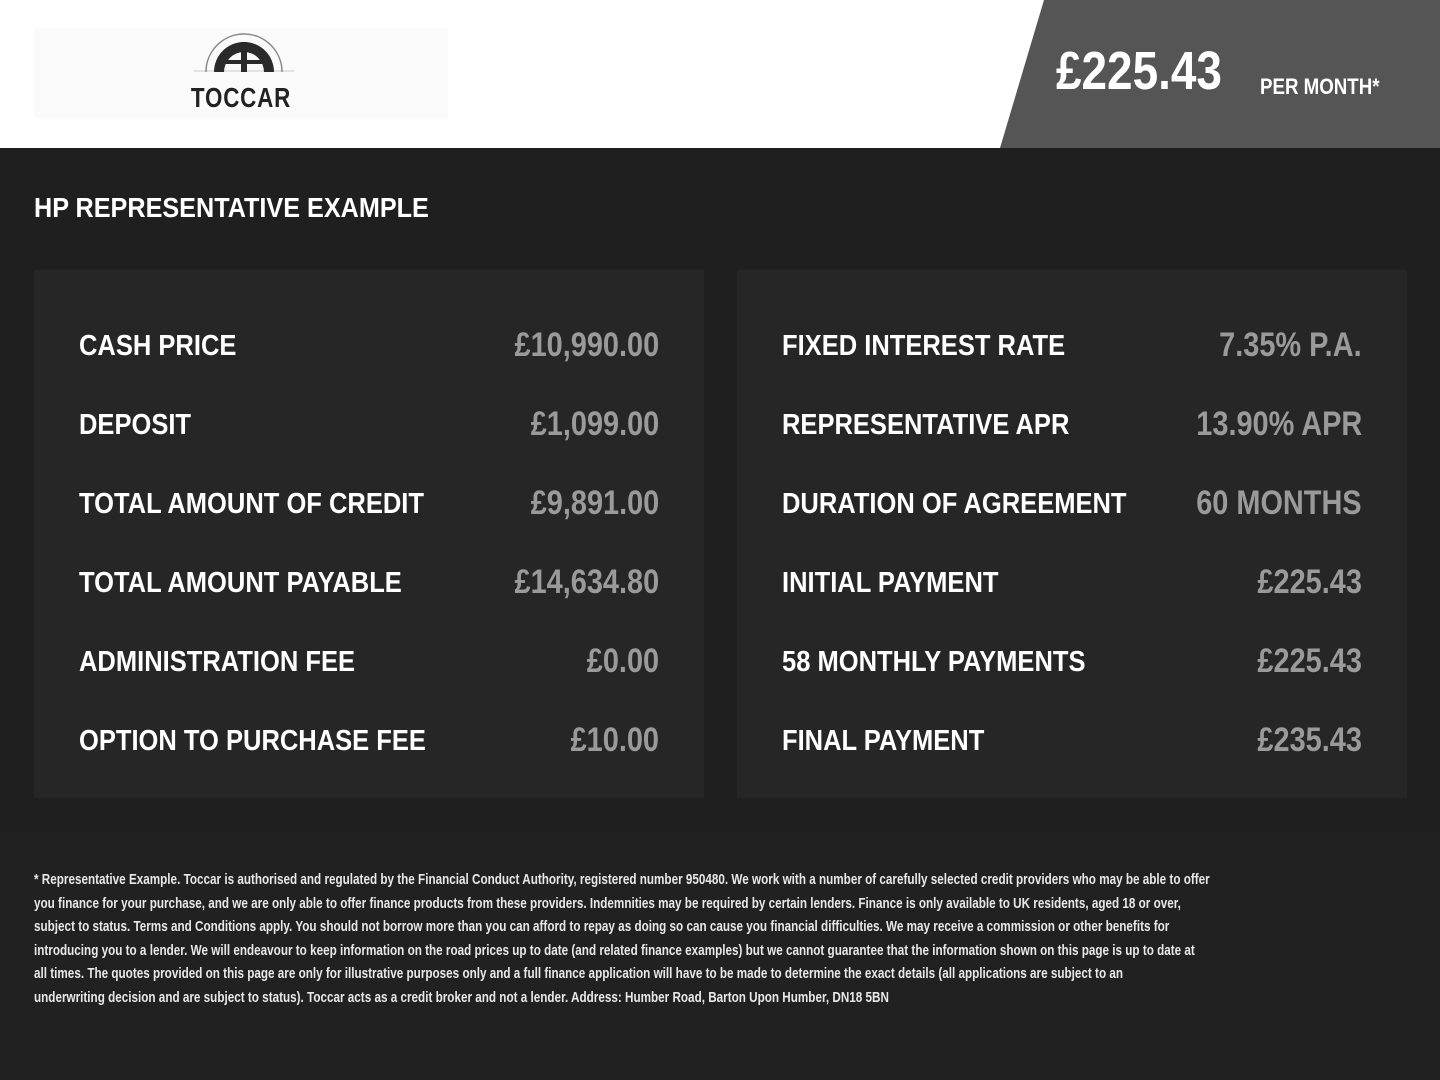 This screenshot has width=1440, height=1080. I want to click on wheel-logo-icon, so click(244, 53).